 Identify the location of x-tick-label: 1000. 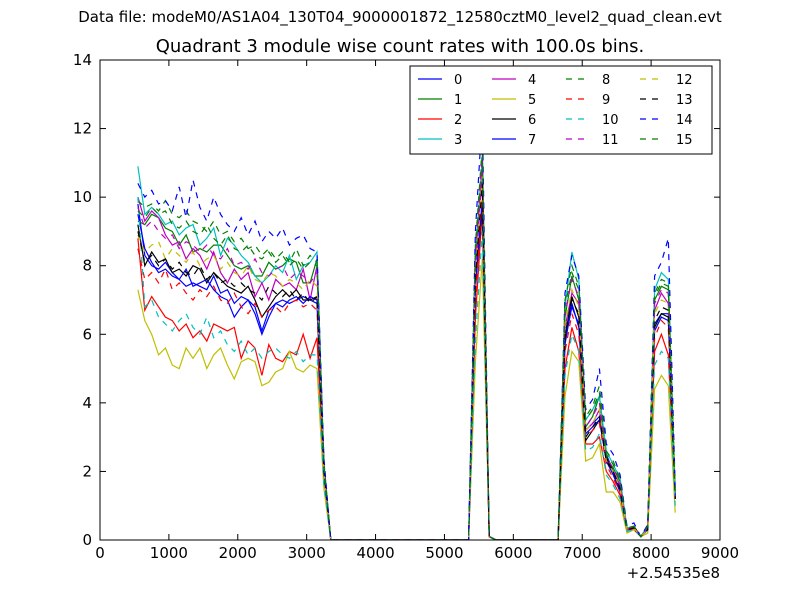
(169, 553).